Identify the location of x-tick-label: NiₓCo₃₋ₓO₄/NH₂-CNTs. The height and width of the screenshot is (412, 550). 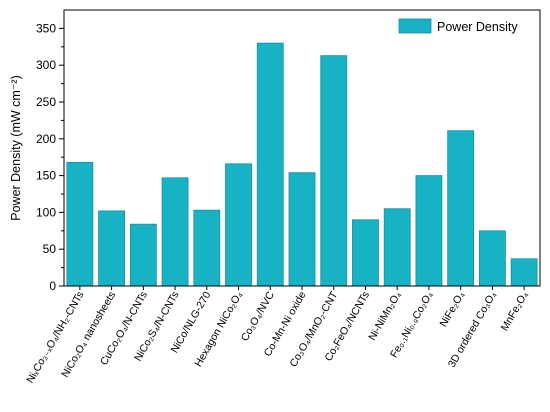
(55, 338).